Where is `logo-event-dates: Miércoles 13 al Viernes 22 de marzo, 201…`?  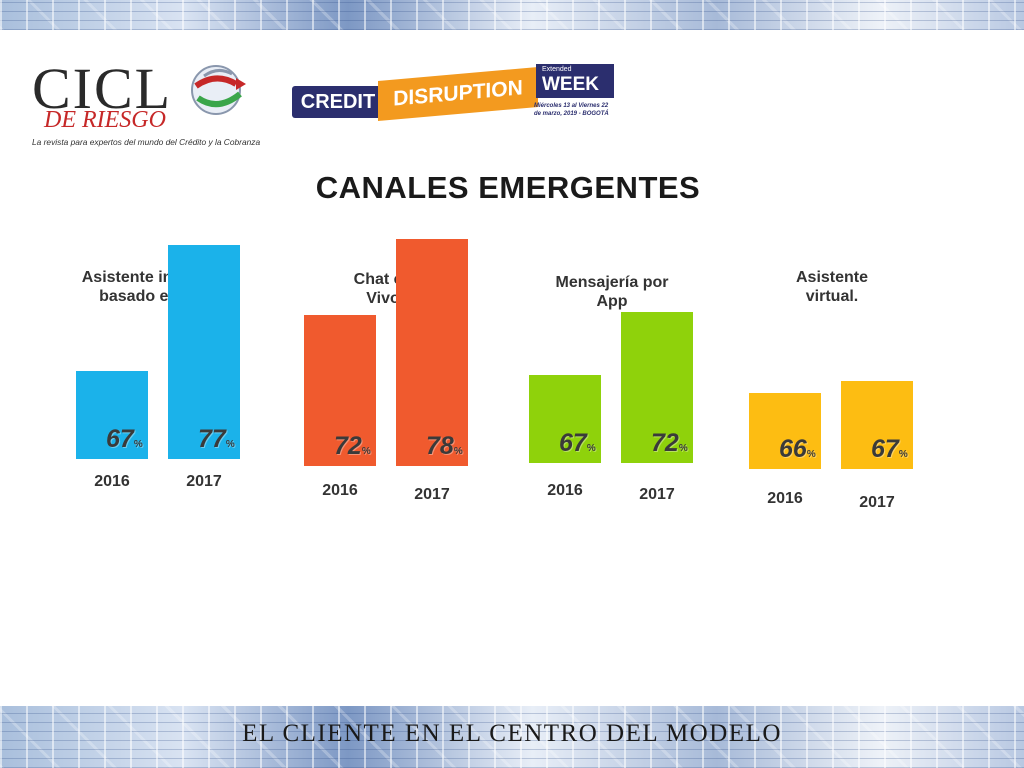 logo-event-dates: Miércoles 13 al Viernes 22 de marzo, 201… is located at coordinates (571, 110).